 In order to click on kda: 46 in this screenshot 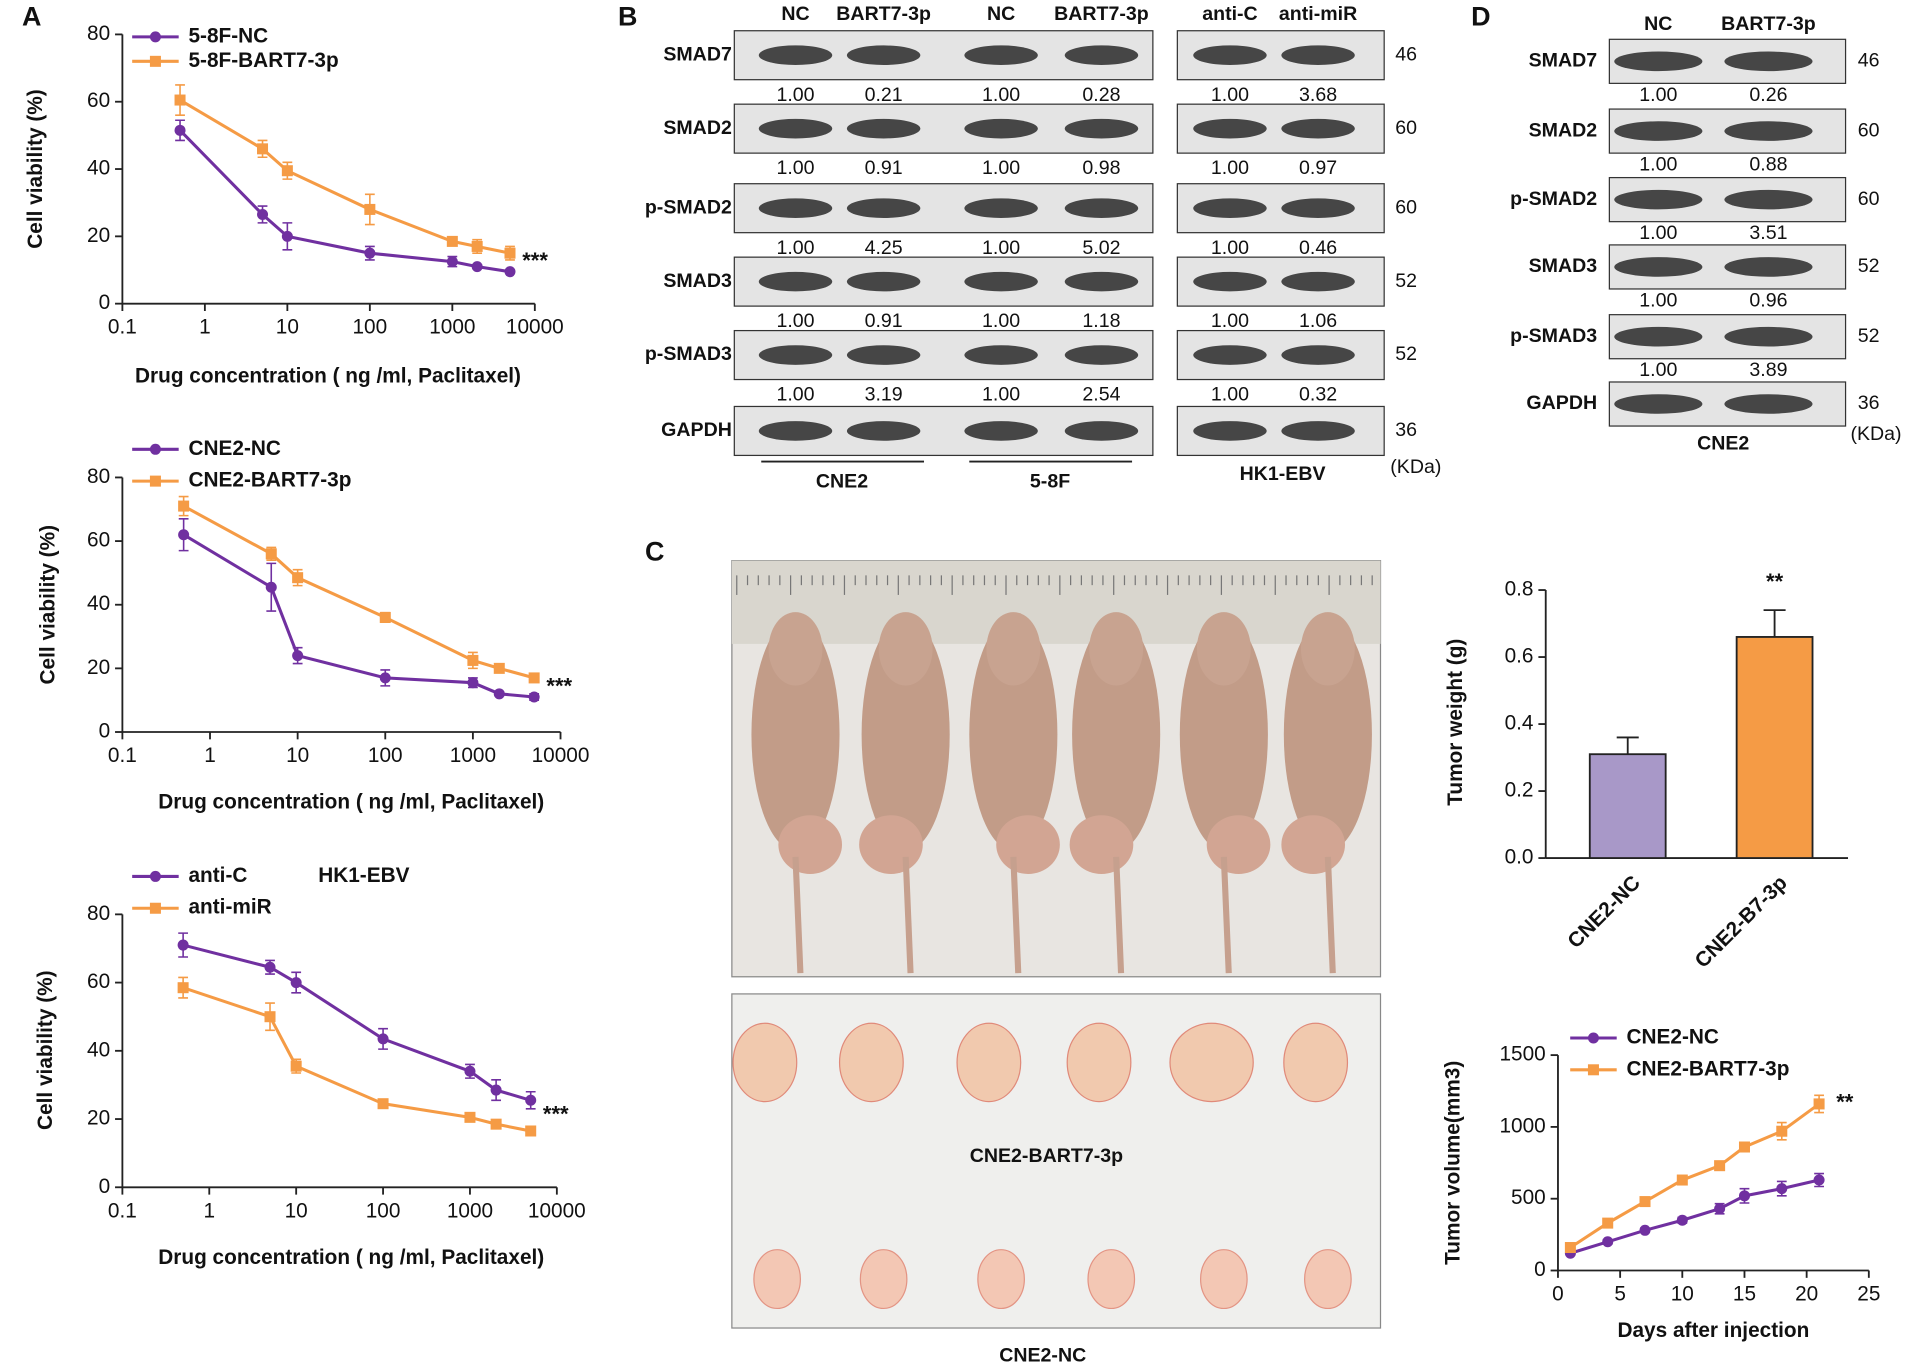, I will do `click(1869, 61)`.